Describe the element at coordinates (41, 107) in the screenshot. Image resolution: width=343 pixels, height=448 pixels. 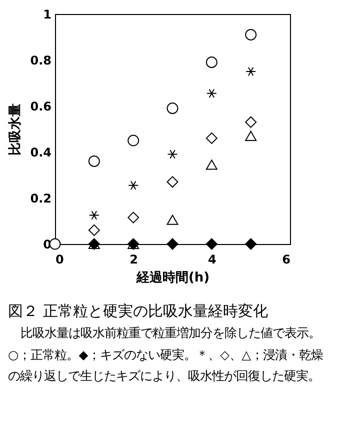
I see `y-tick-label: 0.6` at that location.